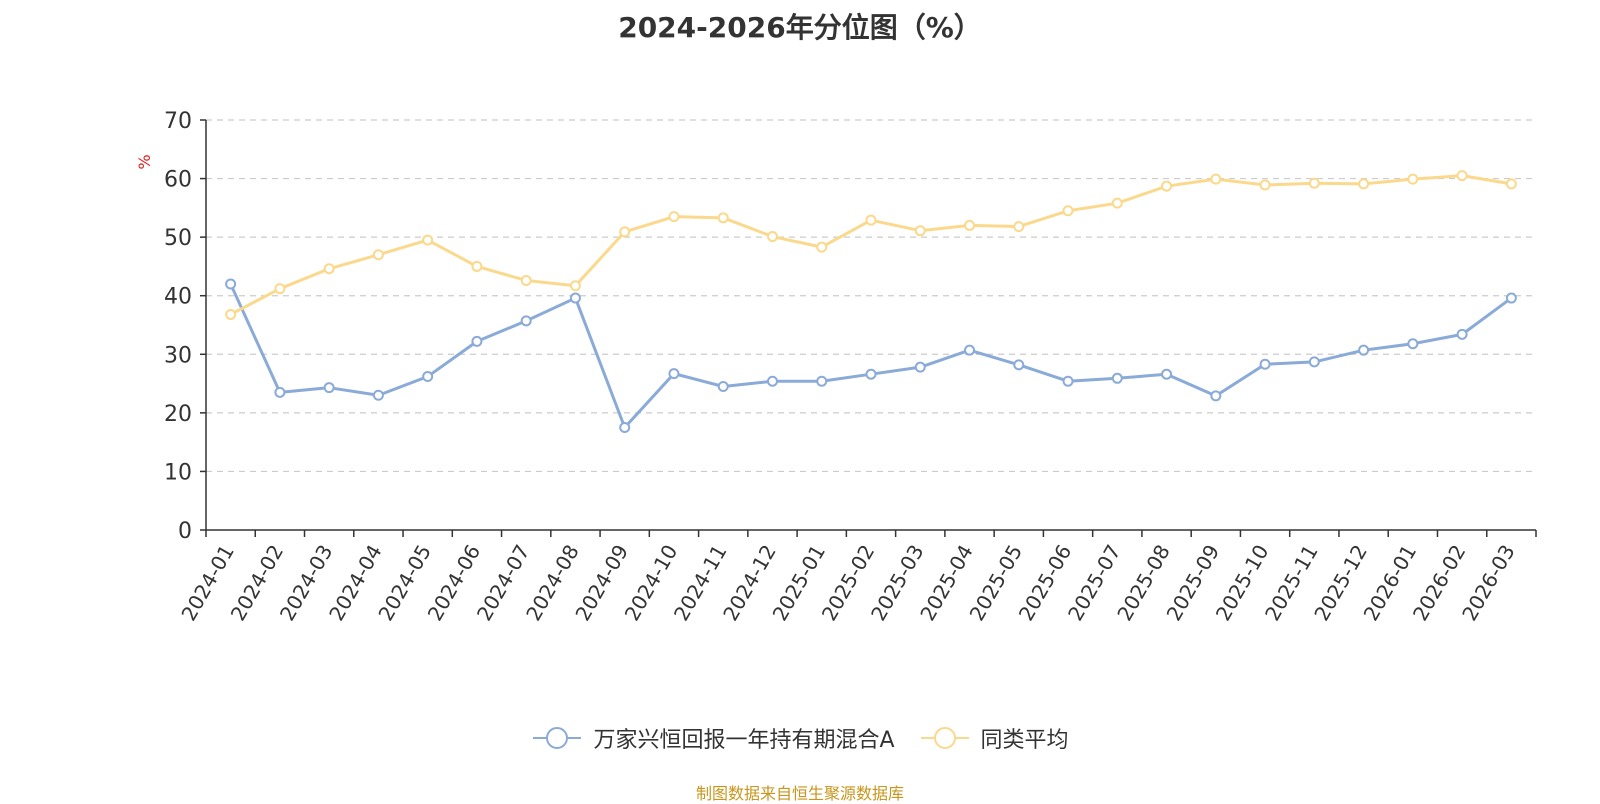  I want to click on y-tick-label: 50, so click(178, 238).